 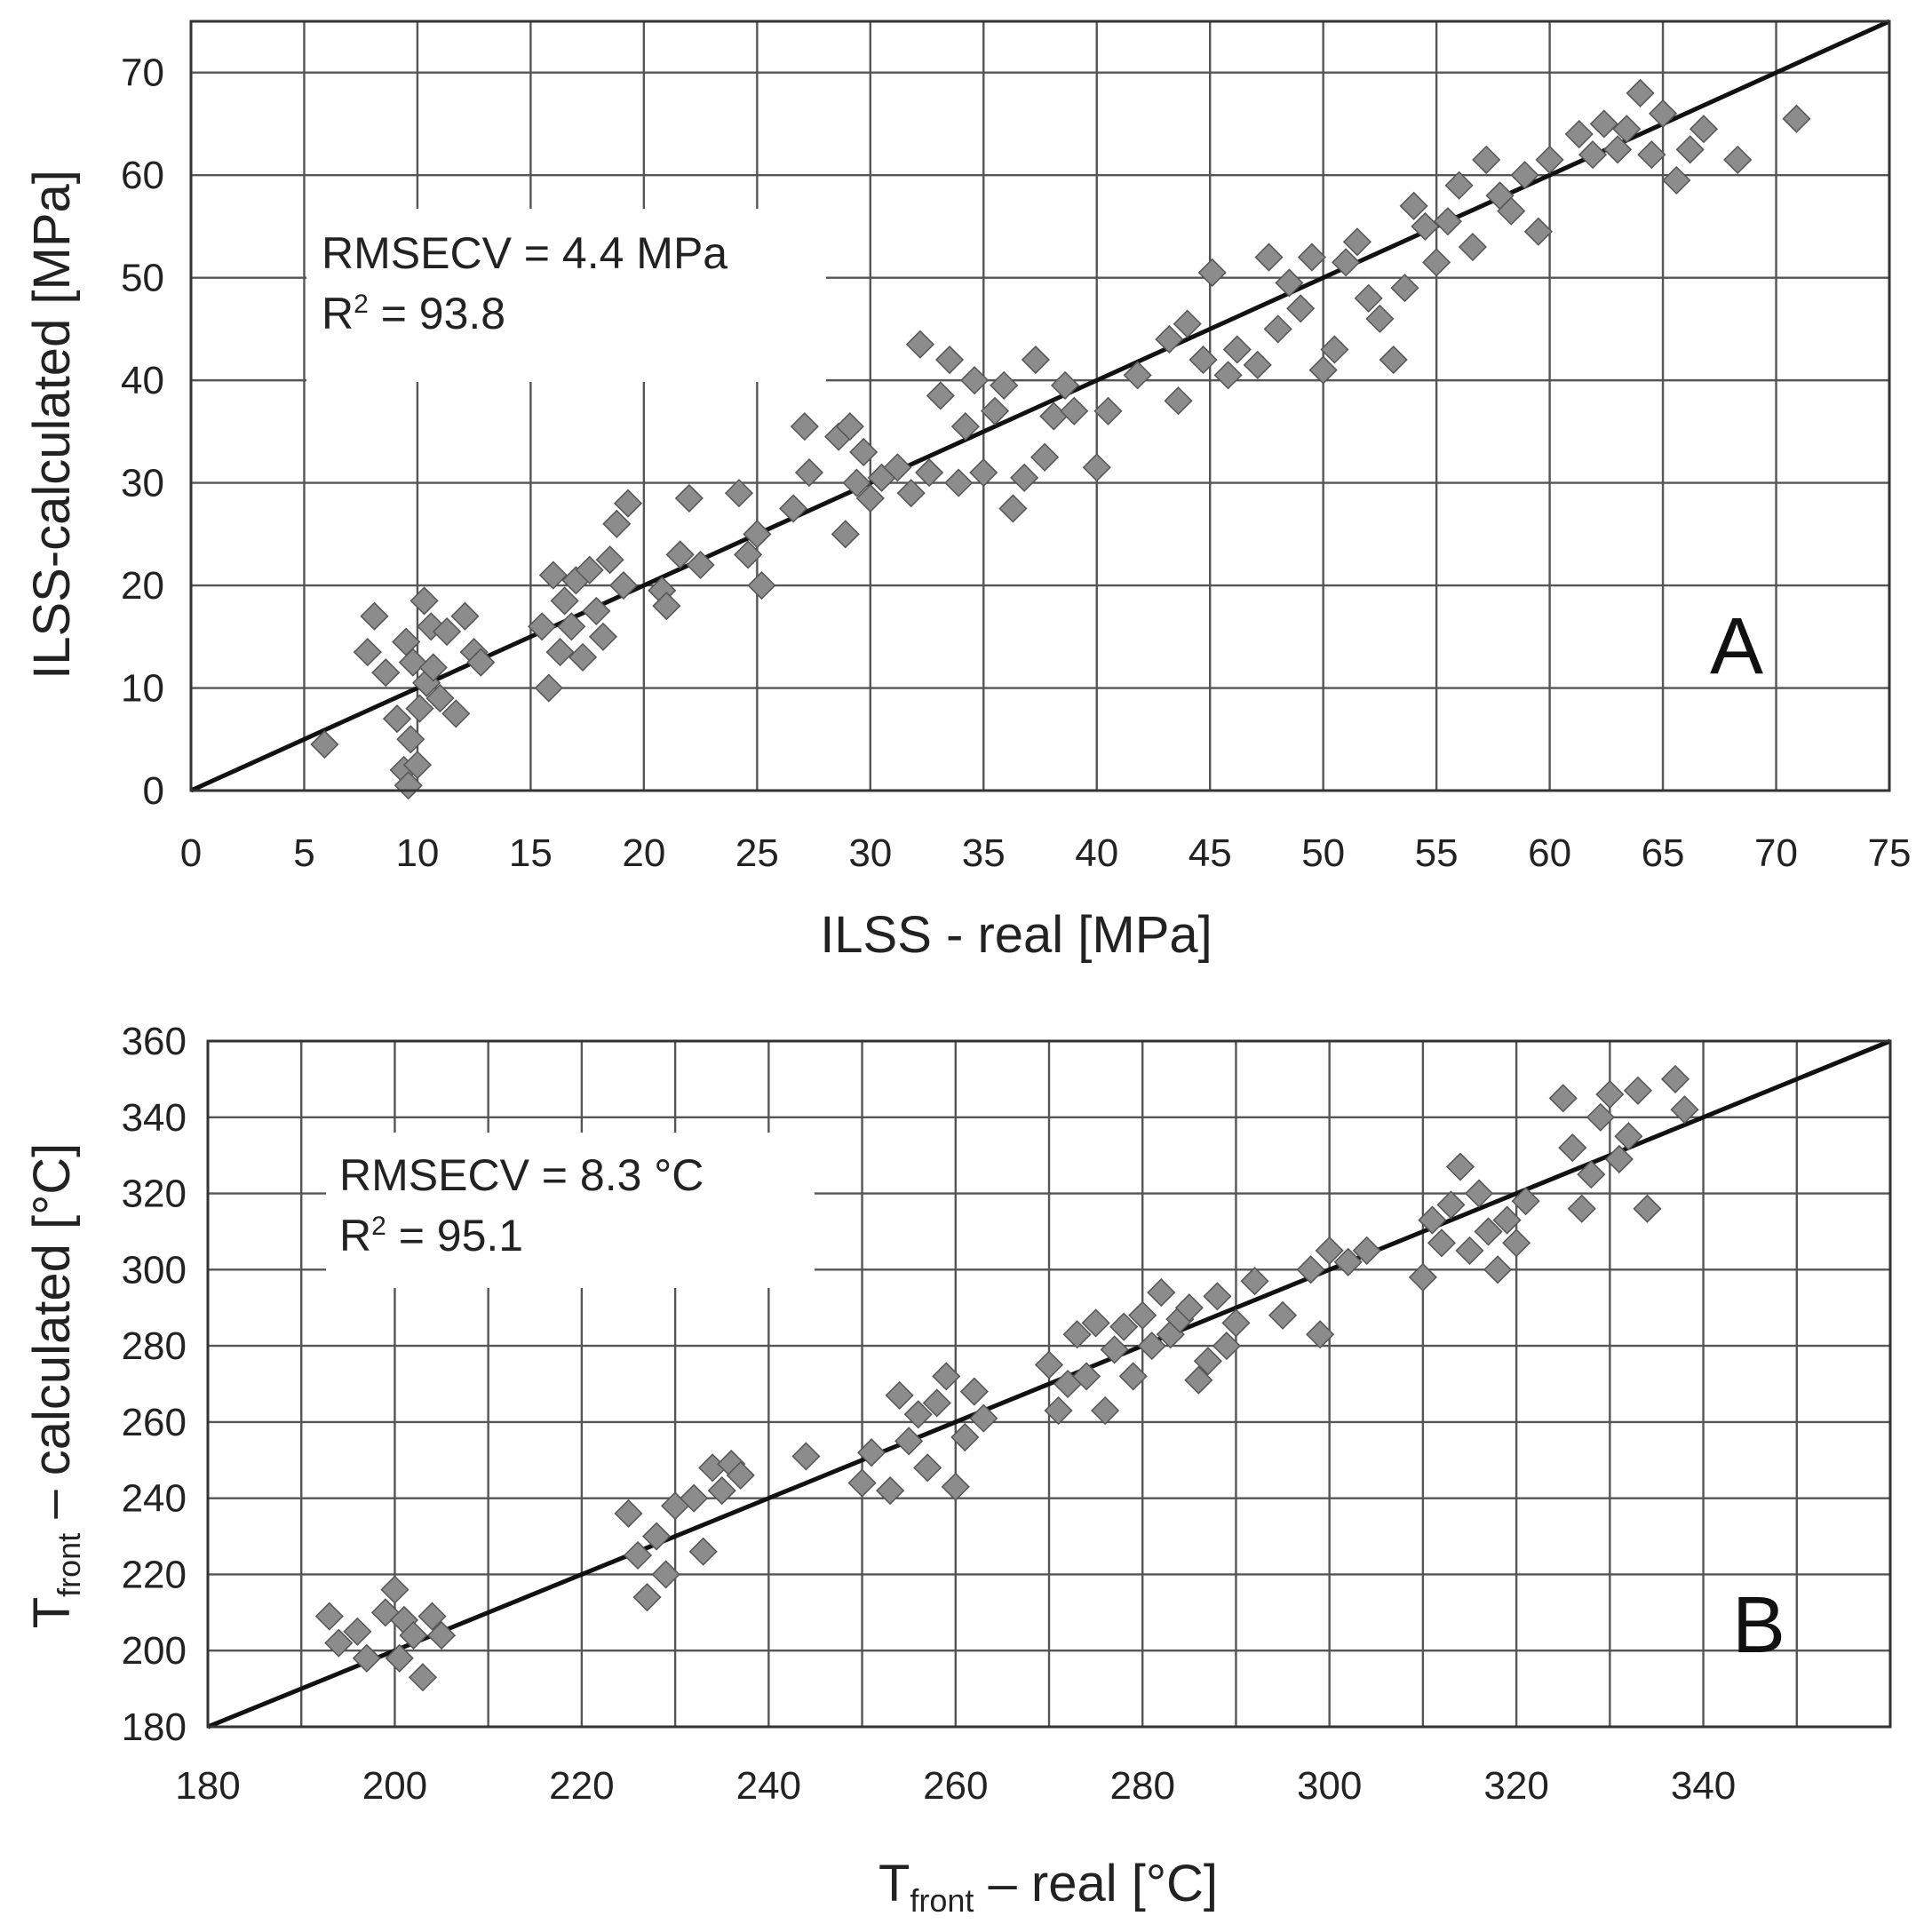 What do you see at coordinates (1046, 853) in the screenshot?
I see `panel-a-x-tick-labels: 0 5 10 15 20 25 30 35 40 45 50 55 60 65 70 75` at bounding box center [1046, 853].